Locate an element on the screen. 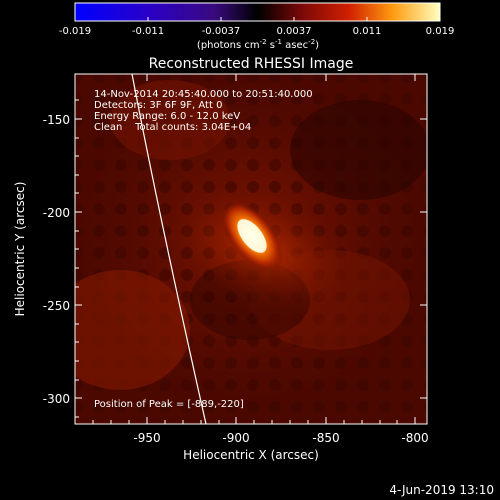 Image resolution: width=500 pixels, height=500 pixels. plot-title: Reconstructed RHESSI Image is located at coordinates (251, 64).